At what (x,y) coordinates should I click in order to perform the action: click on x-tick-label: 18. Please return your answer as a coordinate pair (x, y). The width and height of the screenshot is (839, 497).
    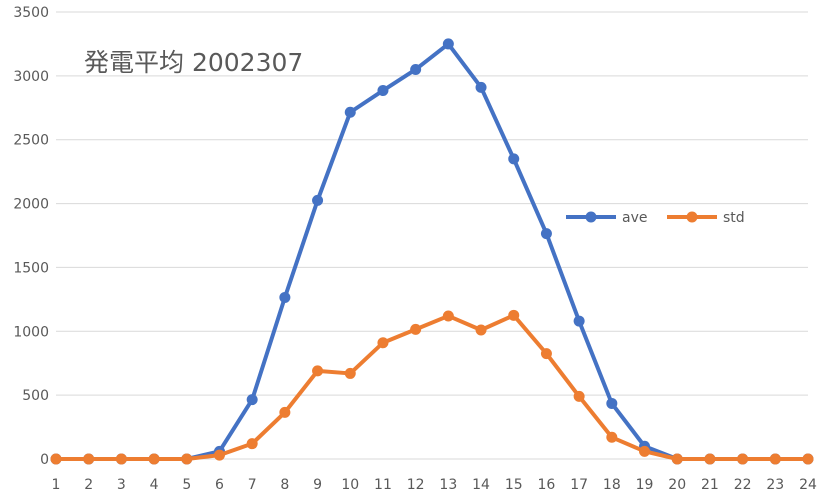
    Looking at the image, I should click on (612, 485).